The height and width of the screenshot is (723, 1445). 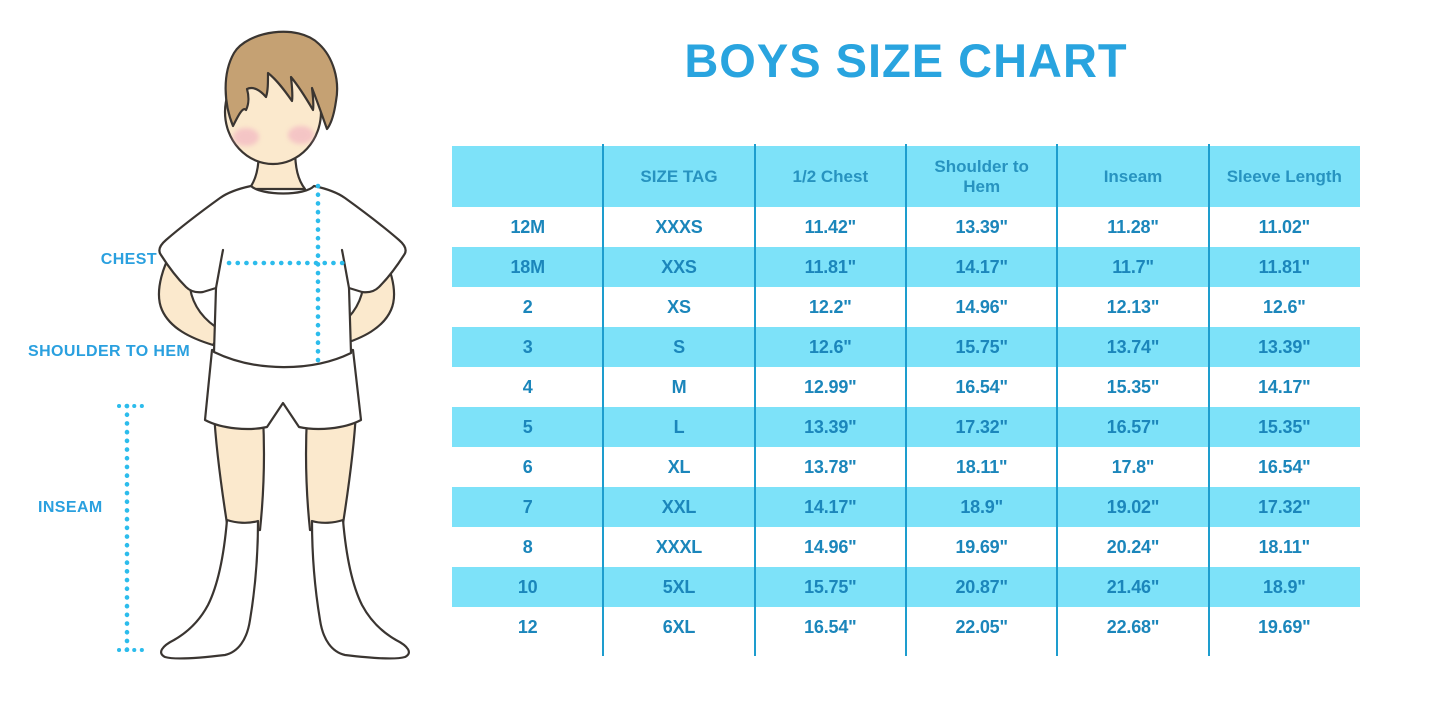 What do you see at coordinates (679, 307) in the screenshot?
I see `size-value-cell: XS` at bounding box center [679, 307].